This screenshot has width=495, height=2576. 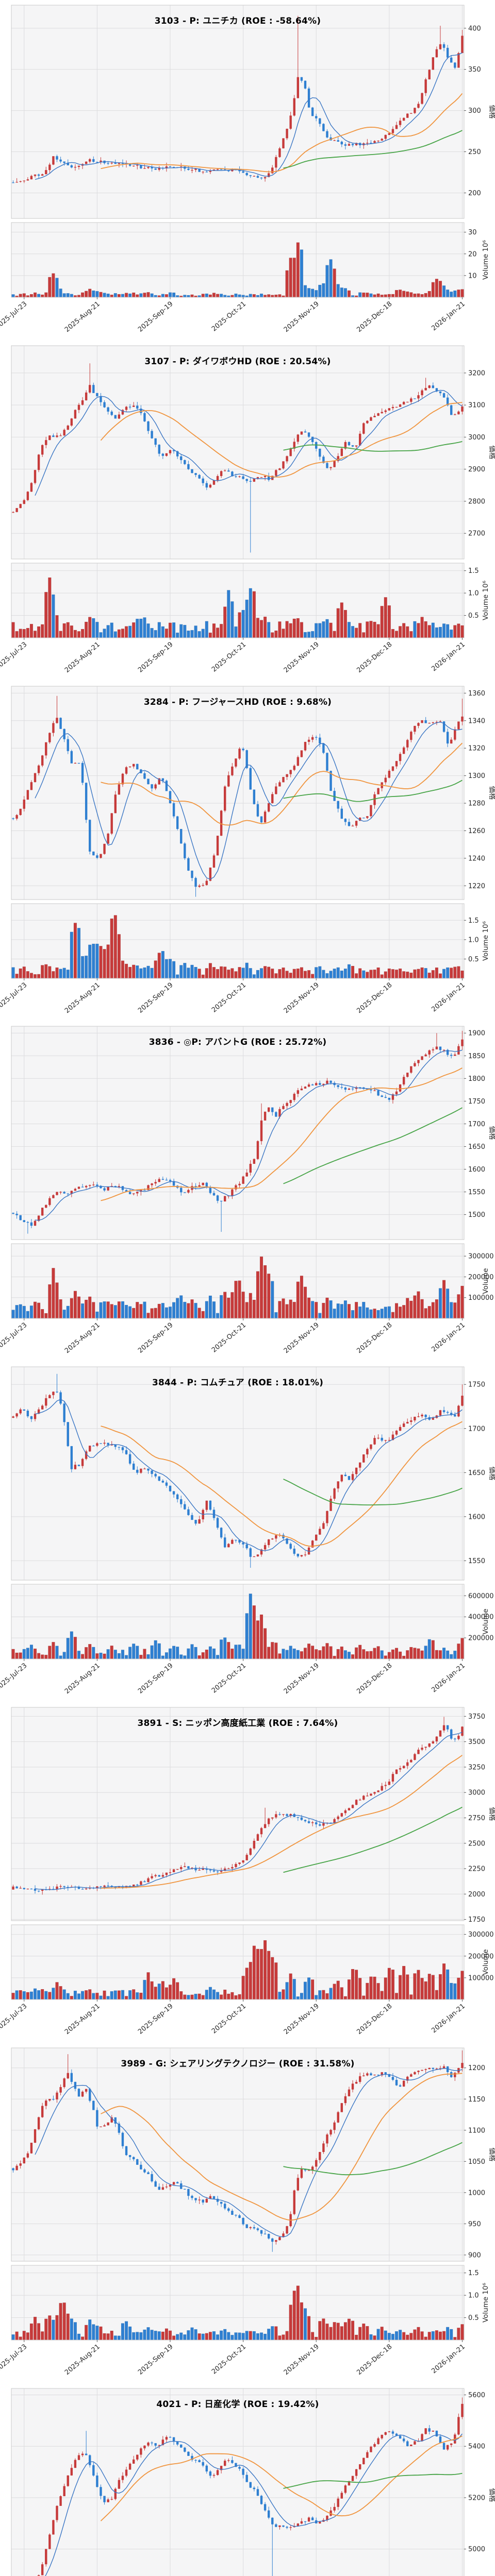 What do you see at coordinates (474, 2295) in the screenshot?
I see `svg-text: 1.0` at bounding box center [474, 2295].